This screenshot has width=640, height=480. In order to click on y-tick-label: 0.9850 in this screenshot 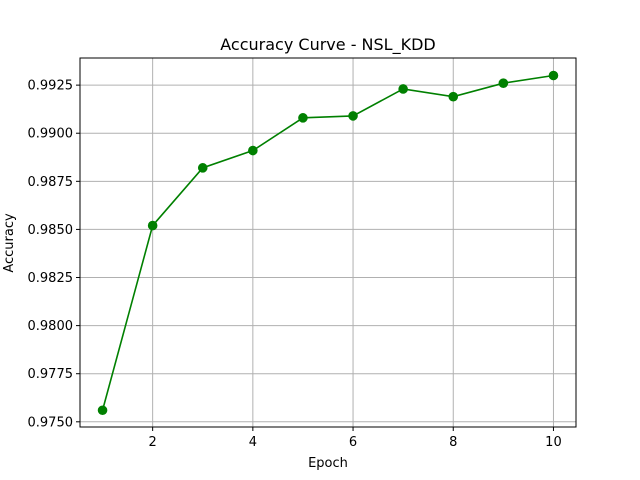, I will do `click(51, 230)`.